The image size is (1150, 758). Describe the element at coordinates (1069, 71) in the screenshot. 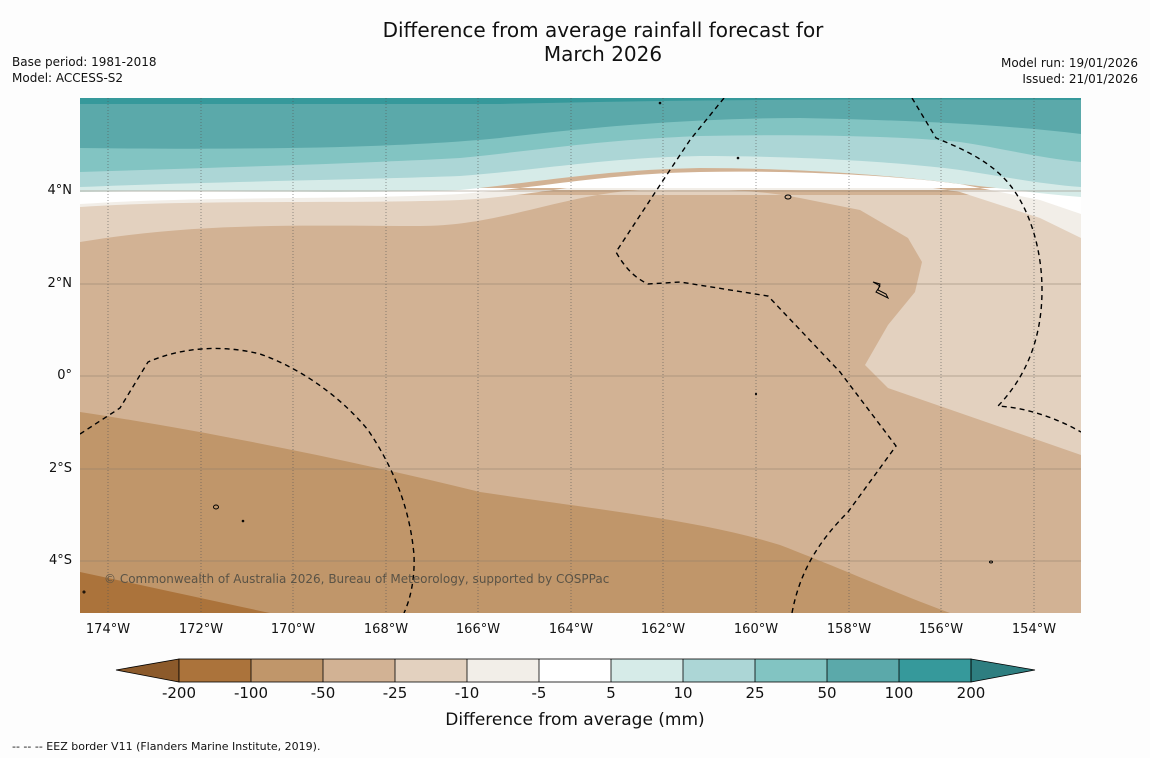

I see `meta-right: Model run: 19/01/2026 Issued: 21/01/2026` at that location.